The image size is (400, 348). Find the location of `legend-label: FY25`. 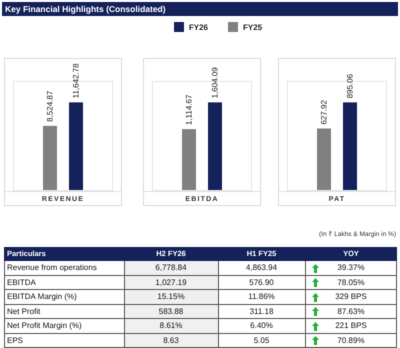

legend-label: FY25 is located at coordinates (252, 27).